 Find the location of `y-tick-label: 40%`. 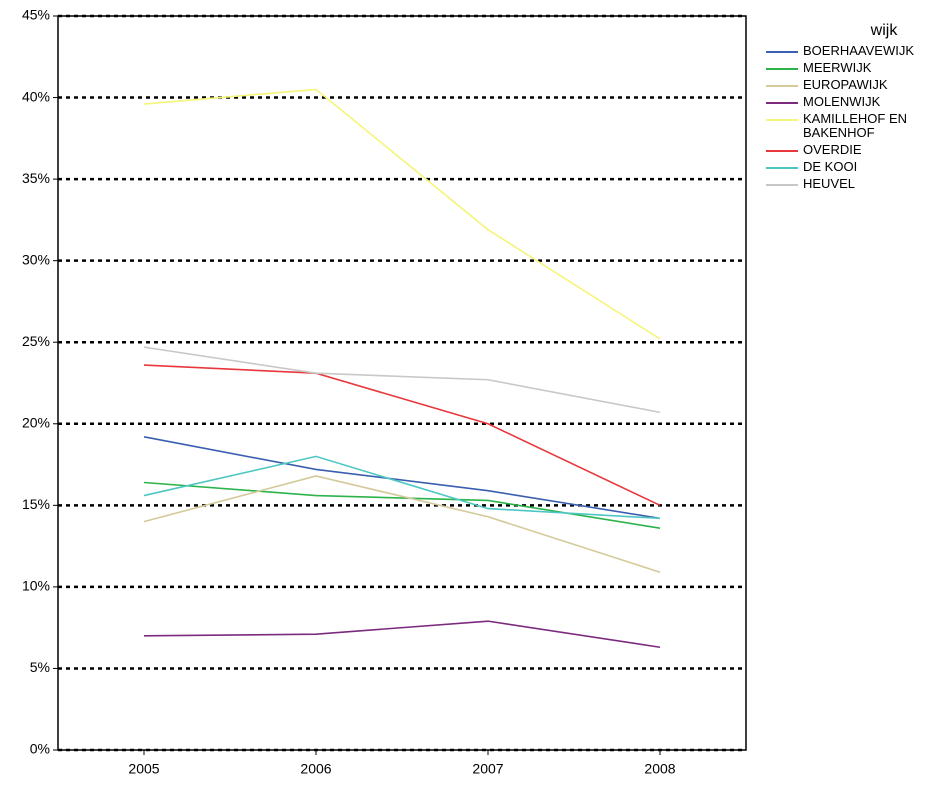

y-tick-label: 40% is located at coordinates (36, 96).